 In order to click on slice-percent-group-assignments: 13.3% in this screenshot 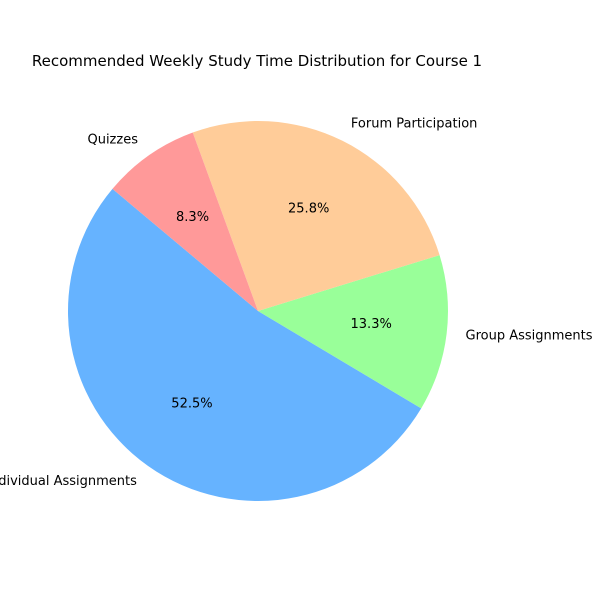, I will do `click(371, 324)`.